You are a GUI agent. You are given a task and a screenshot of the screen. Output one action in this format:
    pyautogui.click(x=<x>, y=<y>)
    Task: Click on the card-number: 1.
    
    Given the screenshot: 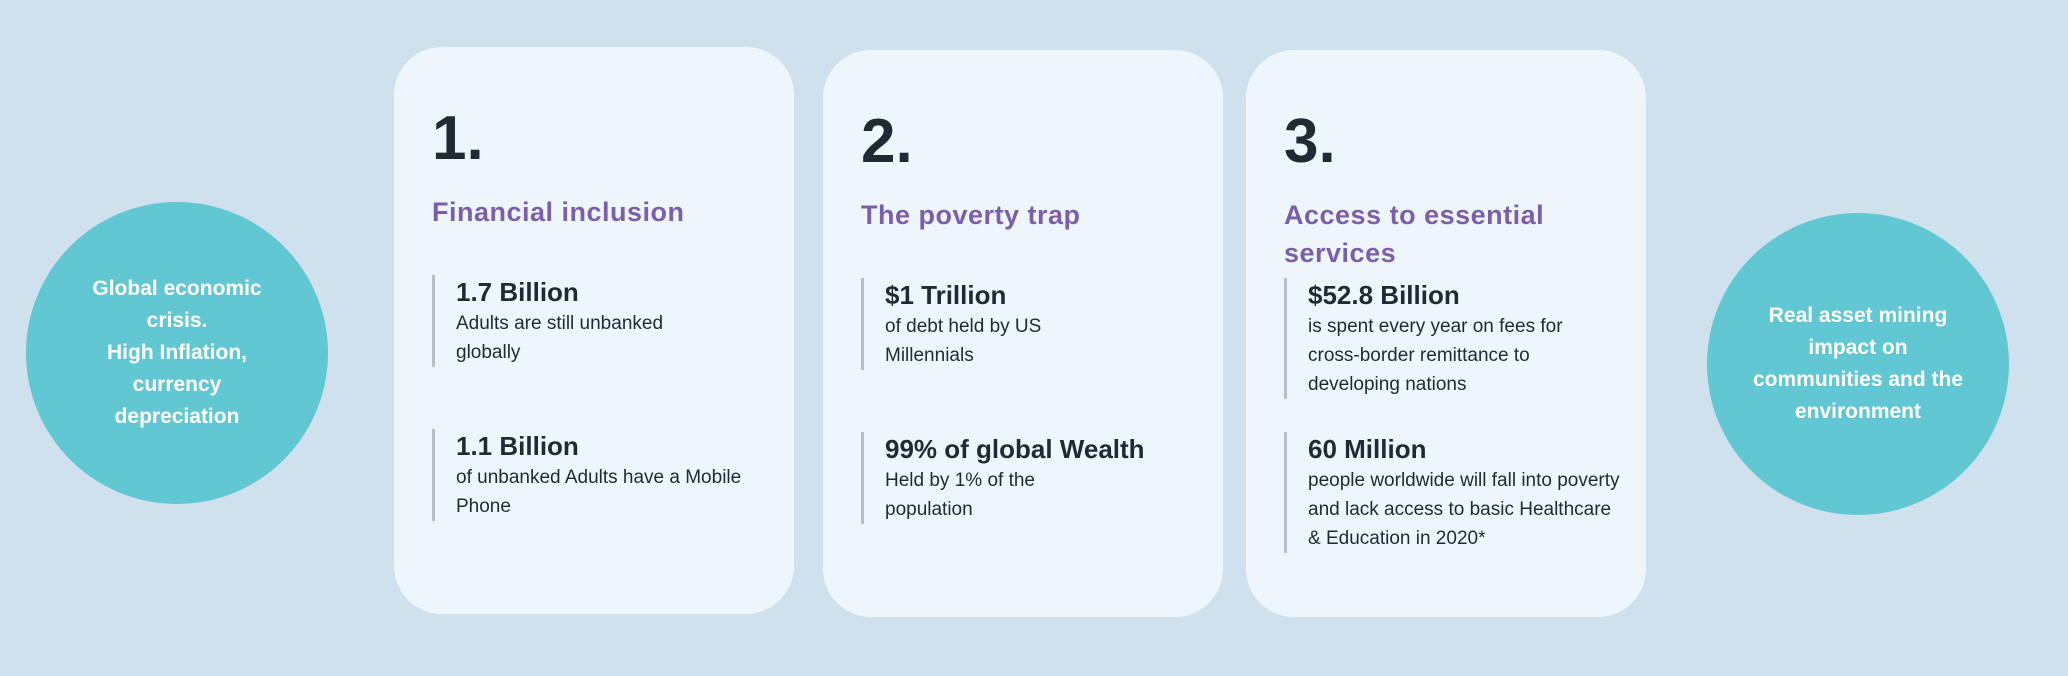 What is the action you would take?
    pyautogui.click(x=458, y=138)
    